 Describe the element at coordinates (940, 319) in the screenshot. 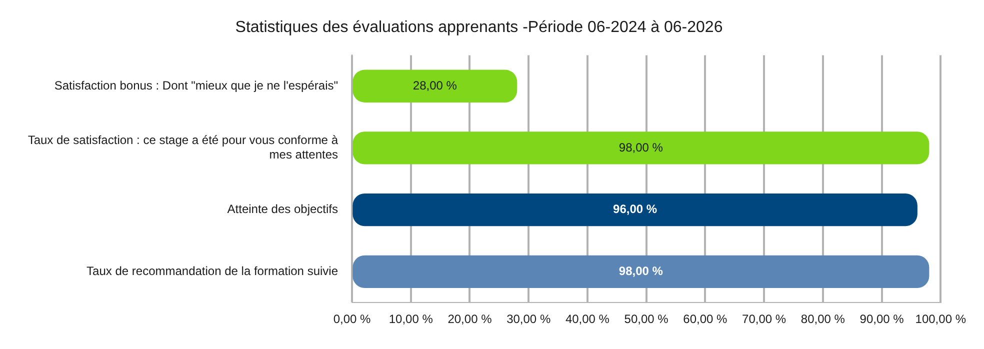

I see `x-tick-label: 100,00 %` at that location.